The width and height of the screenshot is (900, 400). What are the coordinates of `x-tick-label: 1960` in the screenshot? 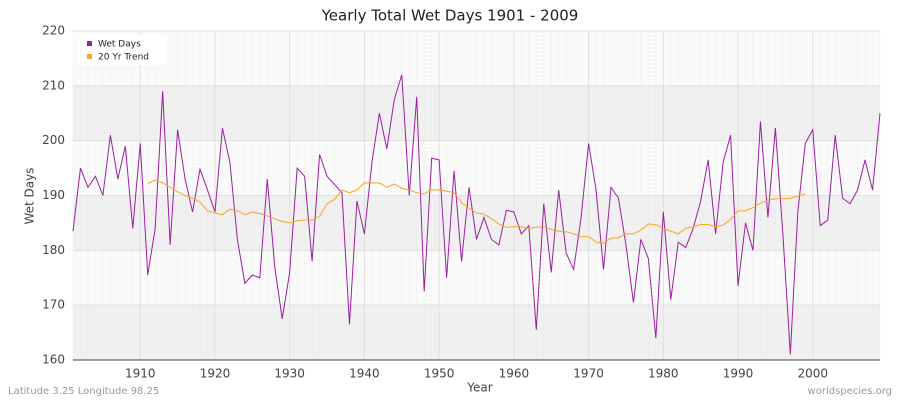 It's located at (514, 374).